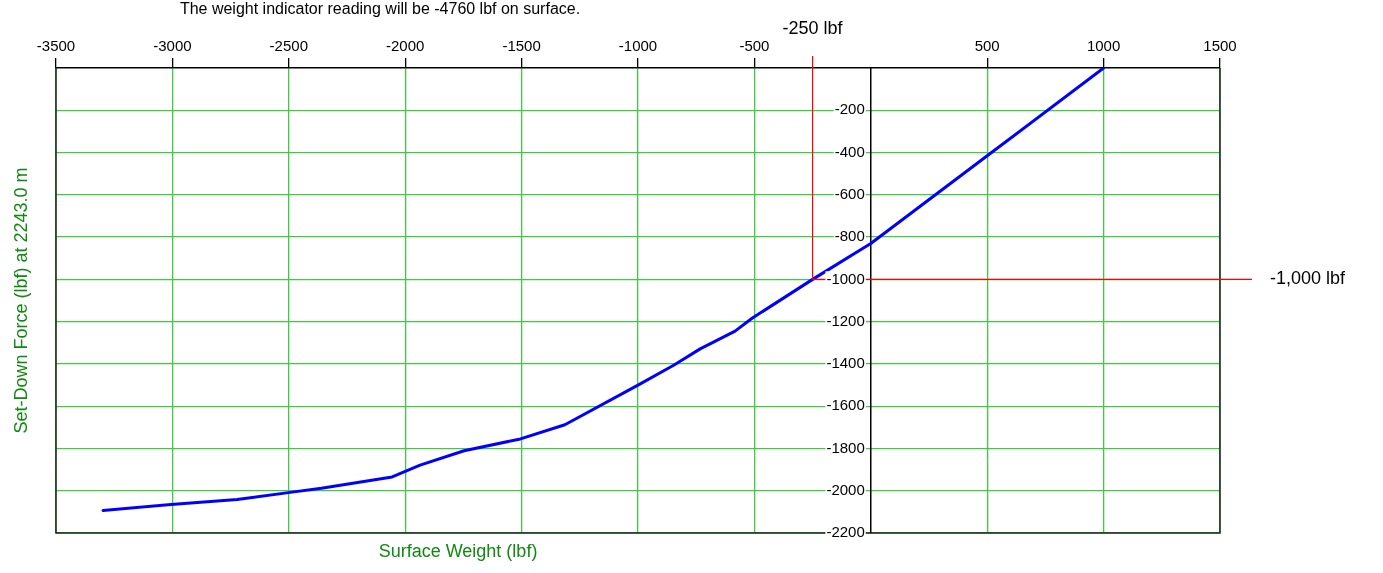 The image size is (1383, 573). What do you see at coordinates (56, 46) in the screenshot?
I see `x-tick-label: -3500` at bounding box center [56, 46].